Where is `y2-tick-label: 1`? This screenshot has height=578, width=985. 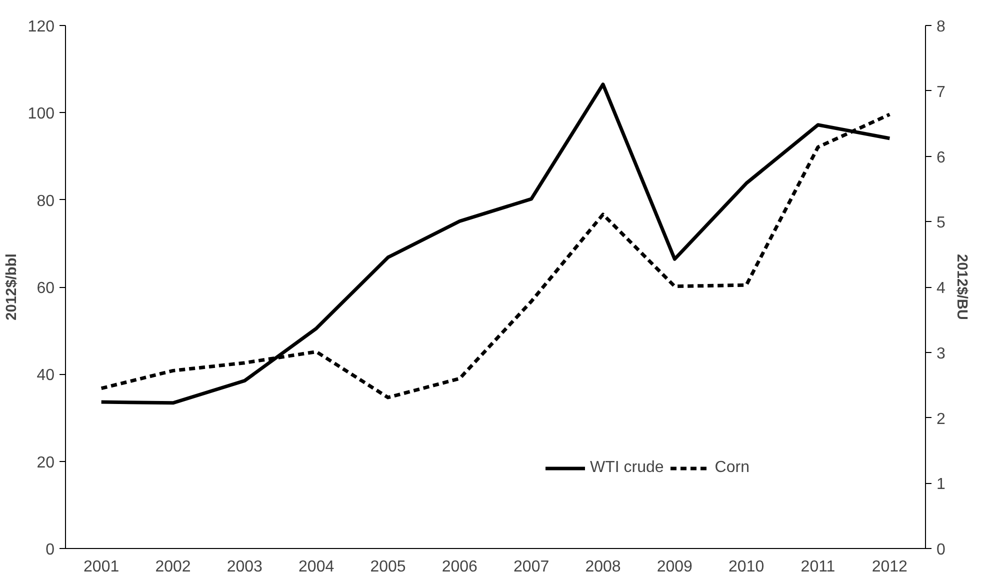
y2-tick-label: 1 is located at coordinates (941, 485).